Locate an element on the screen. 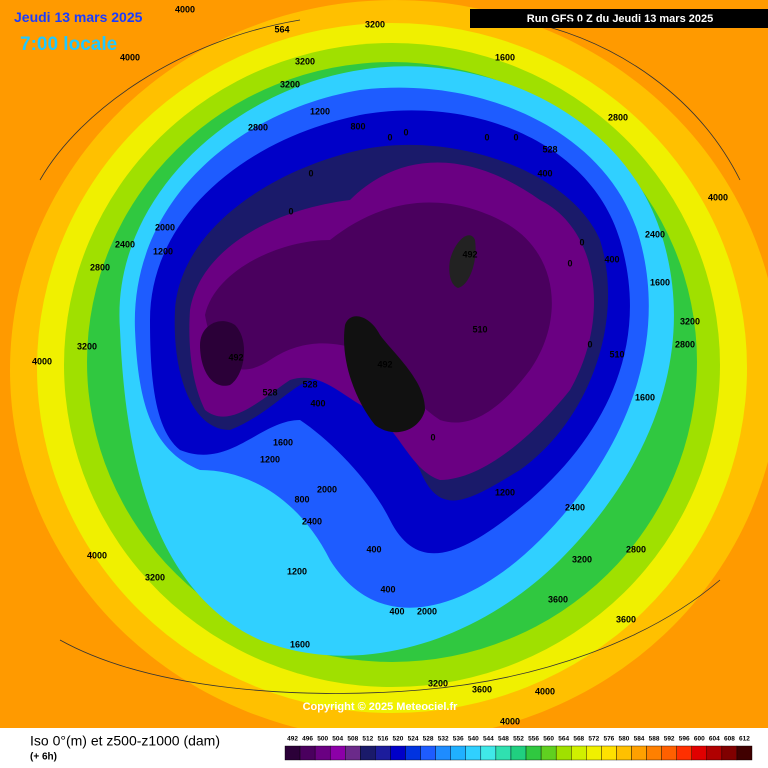  run-box is located at coordinates (619, 18).